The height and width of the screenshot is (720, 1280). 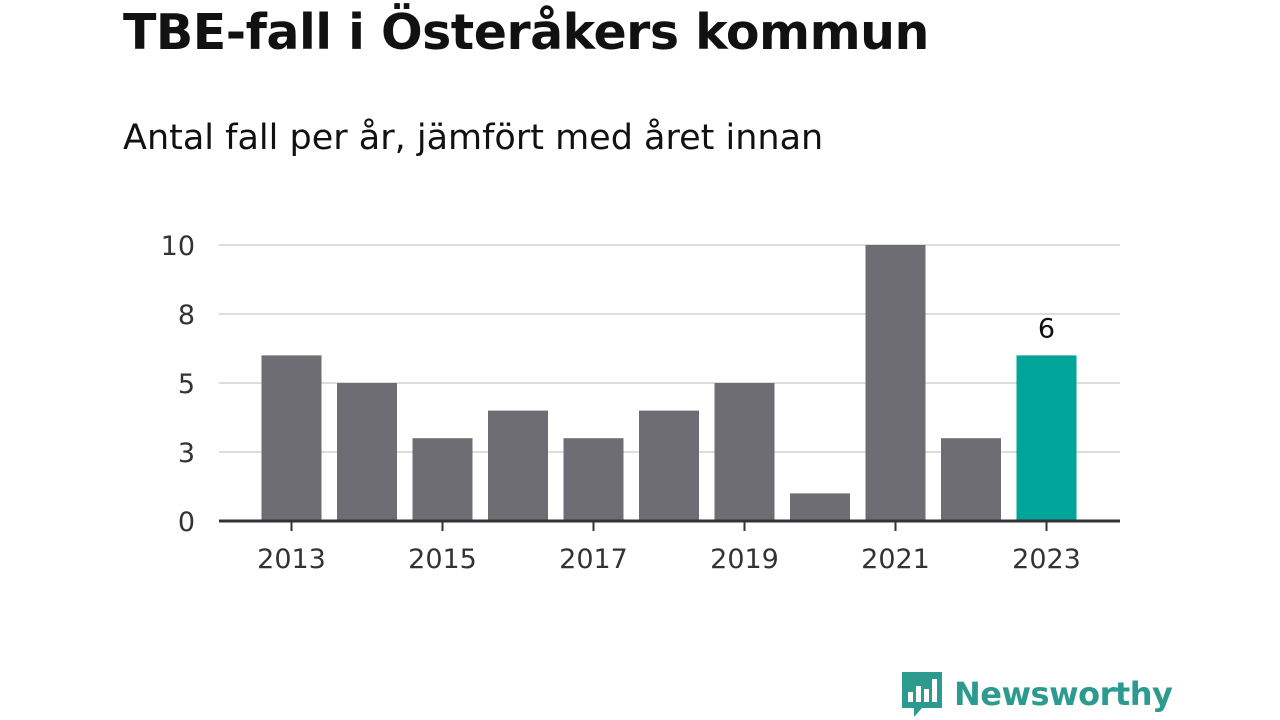 What do you see at coordinates (593, 559) in the screenshot?
I see `x-tick-label: 2017` at bounding box center [593, 559].